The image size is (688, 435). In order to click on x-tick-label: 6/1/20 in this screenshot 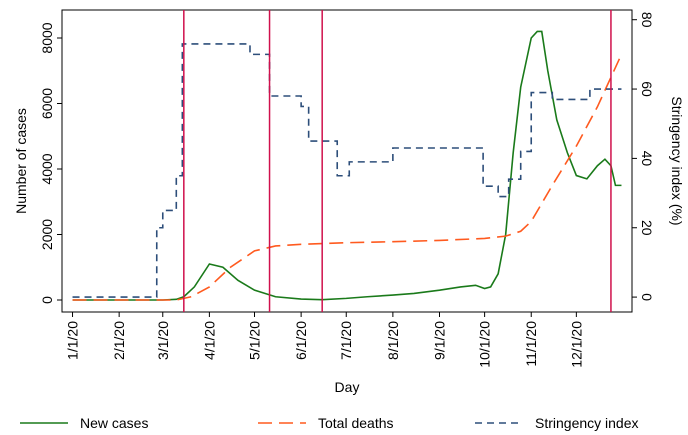, I will do `click(301, 340)`.